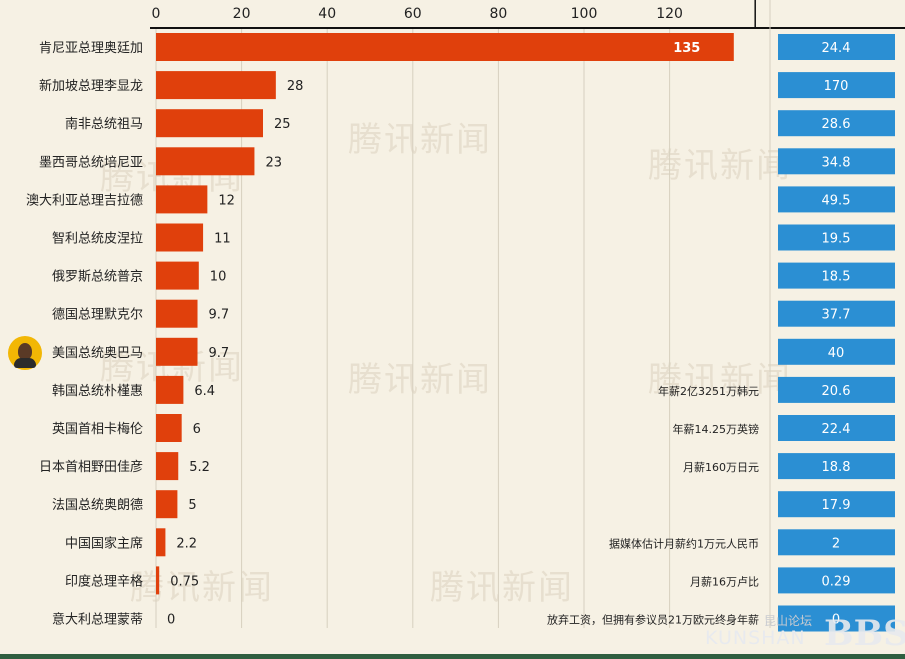  Describe the element at coordinates (788, 621) in the screenshot. I see `forum-logo-cn: 昆山论坛` at that location.